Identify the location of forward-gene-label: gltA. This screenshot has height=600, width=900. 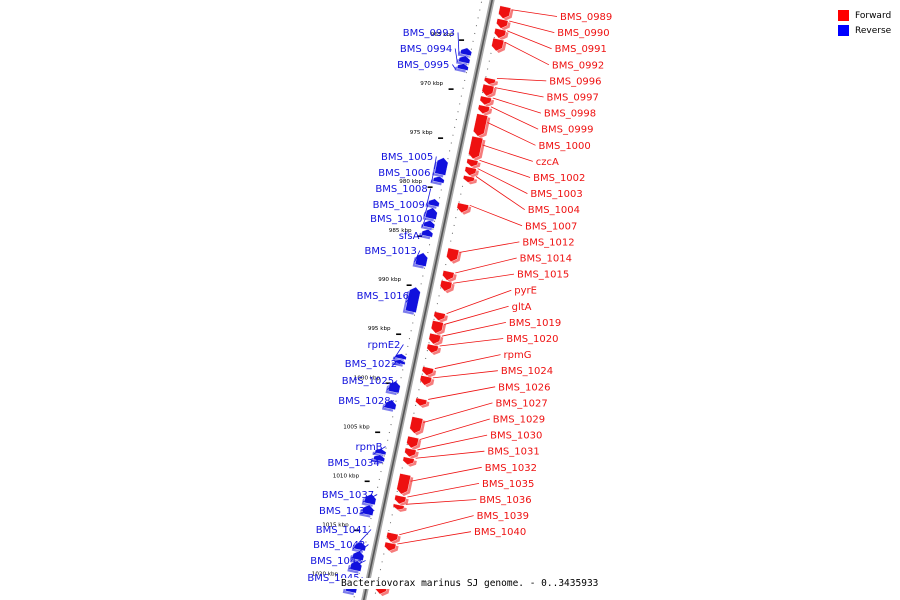
(522, 307).